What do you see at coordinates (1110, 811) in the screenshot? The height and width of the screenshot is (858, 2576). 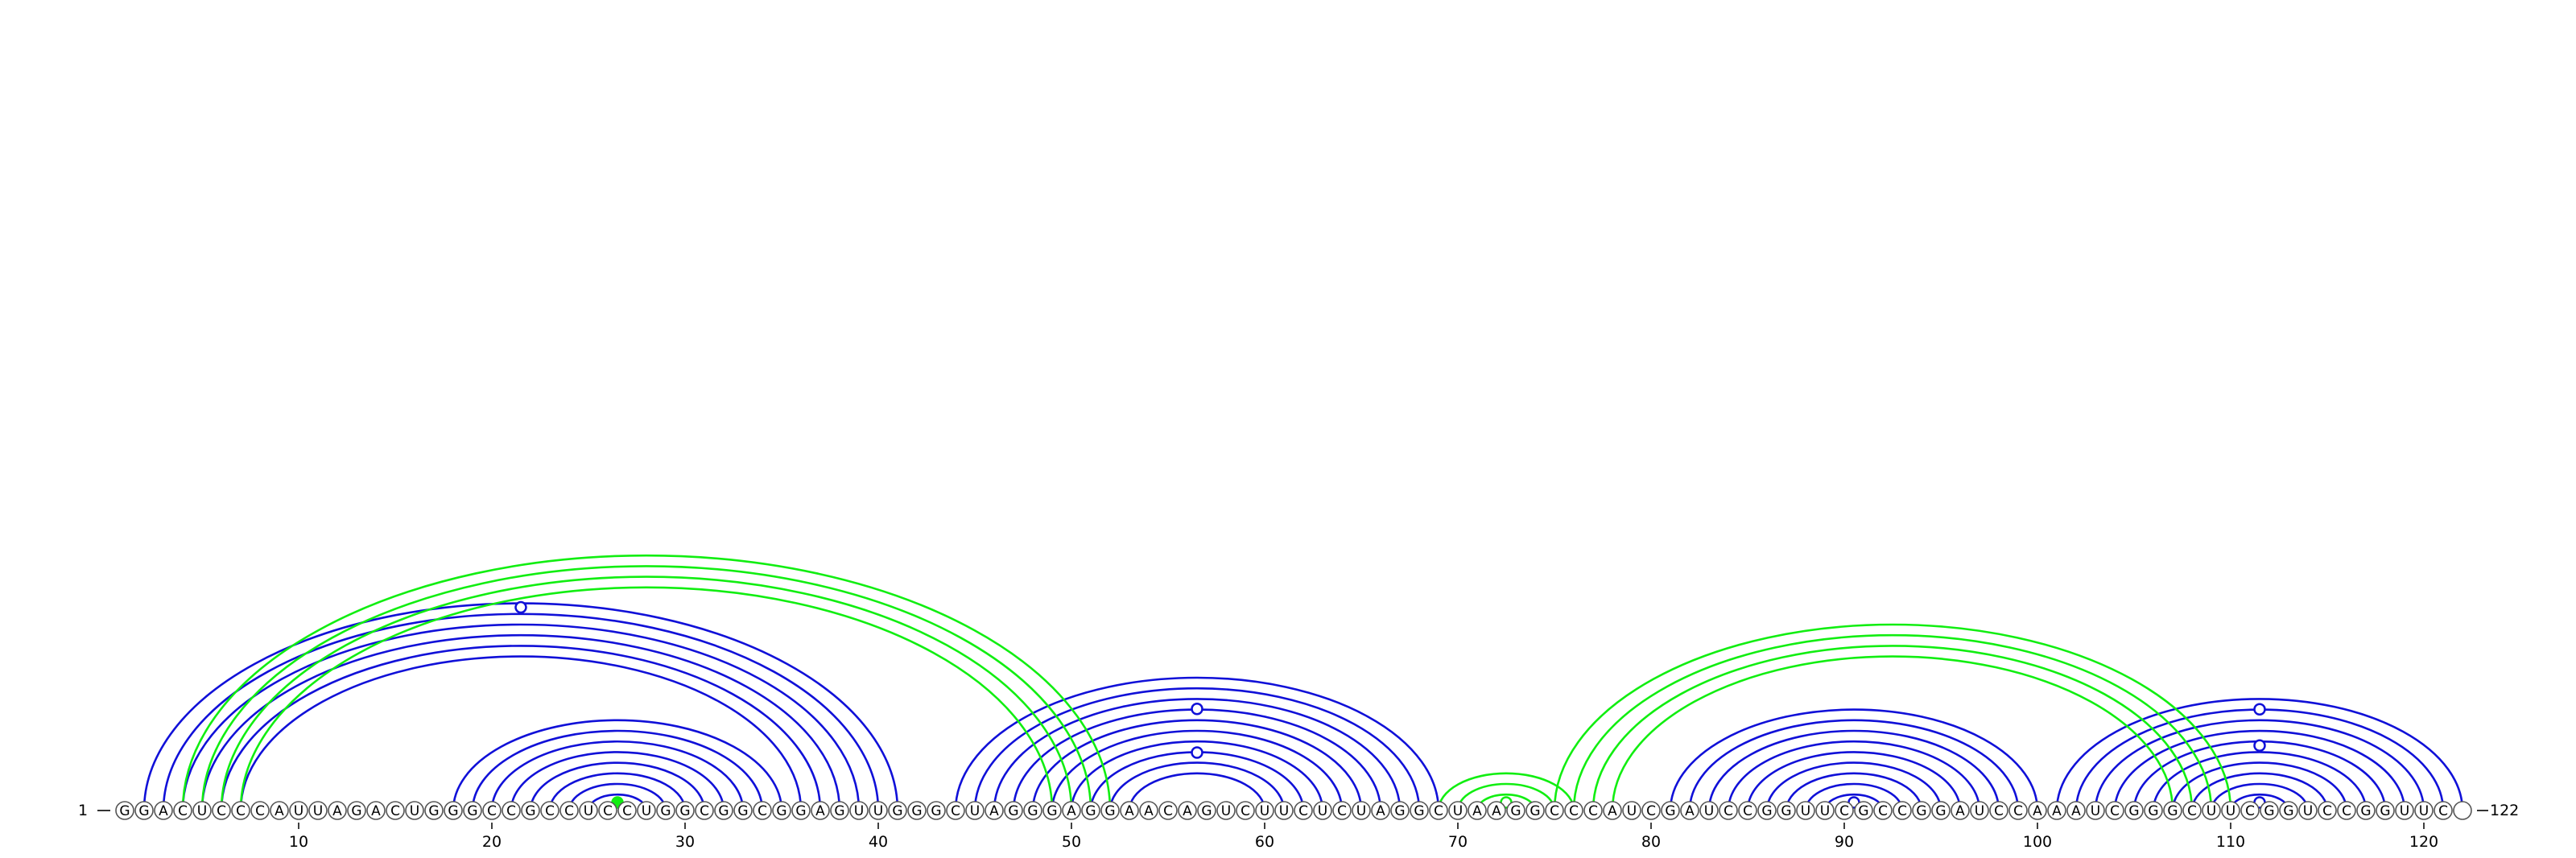 I see `nucleotide-52: G` at bounding box center [1110, 811].